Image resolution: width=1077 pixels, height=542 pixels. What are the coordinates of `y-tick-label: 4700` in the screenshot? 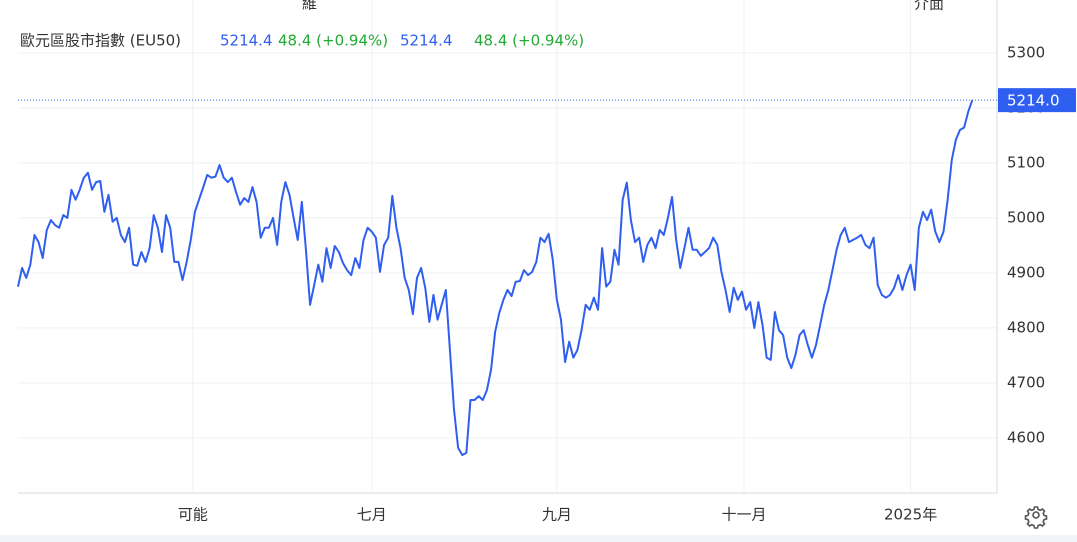 It's located at (1026, 382).